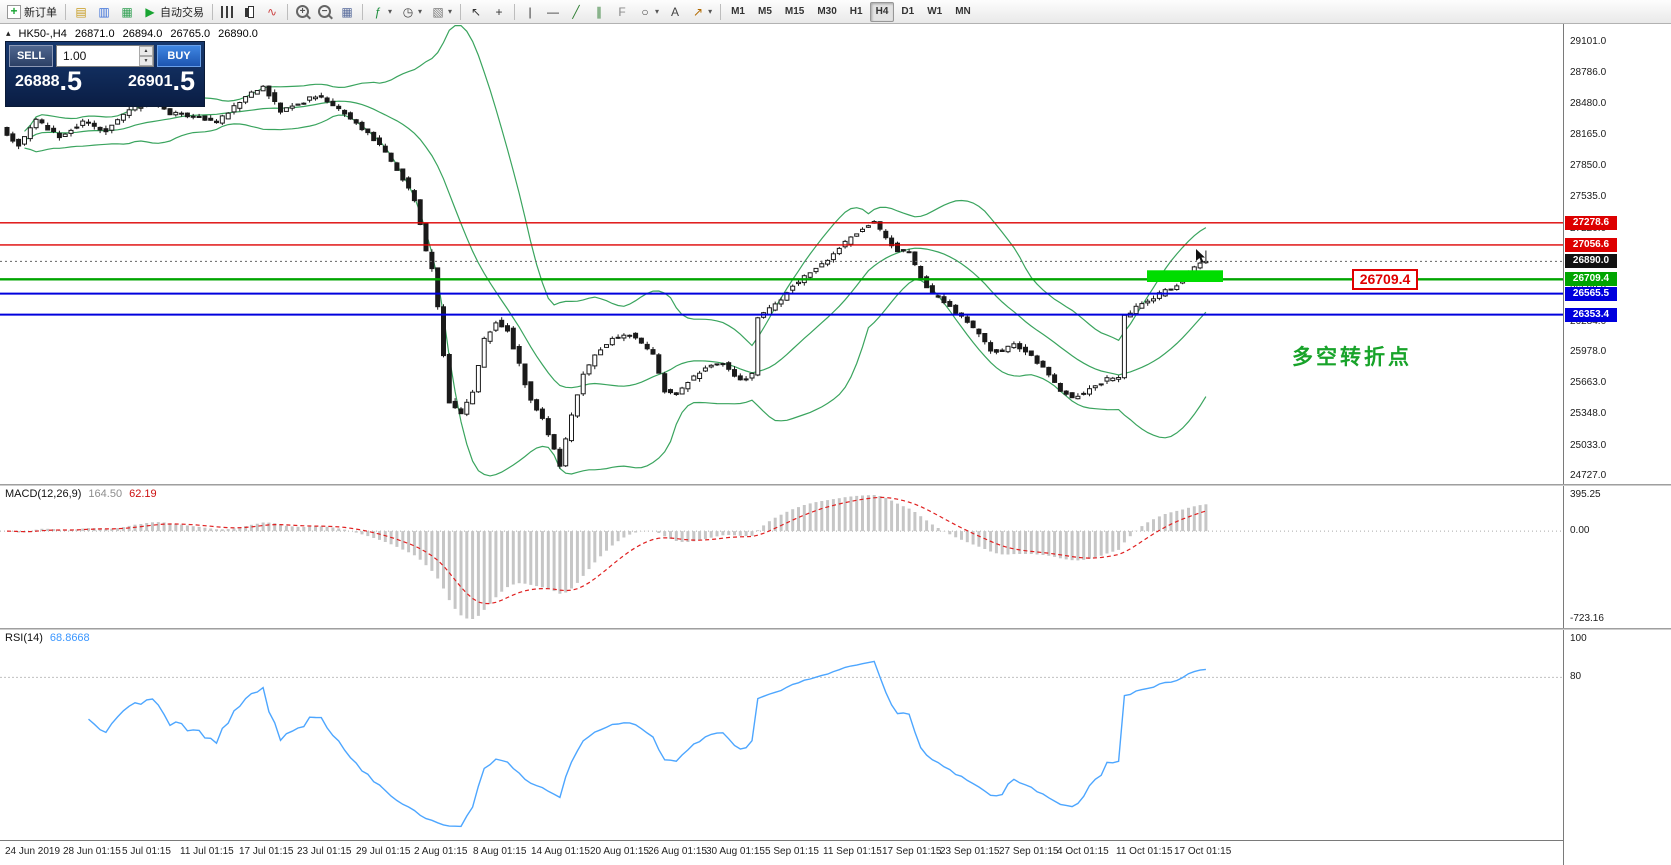 This screenshot has width=1671, height=865. What do you see at coordinates (1588, 382) in the screenshot?
I see `price-axis-label: 25663.0` at bounding box center [1588, 382].